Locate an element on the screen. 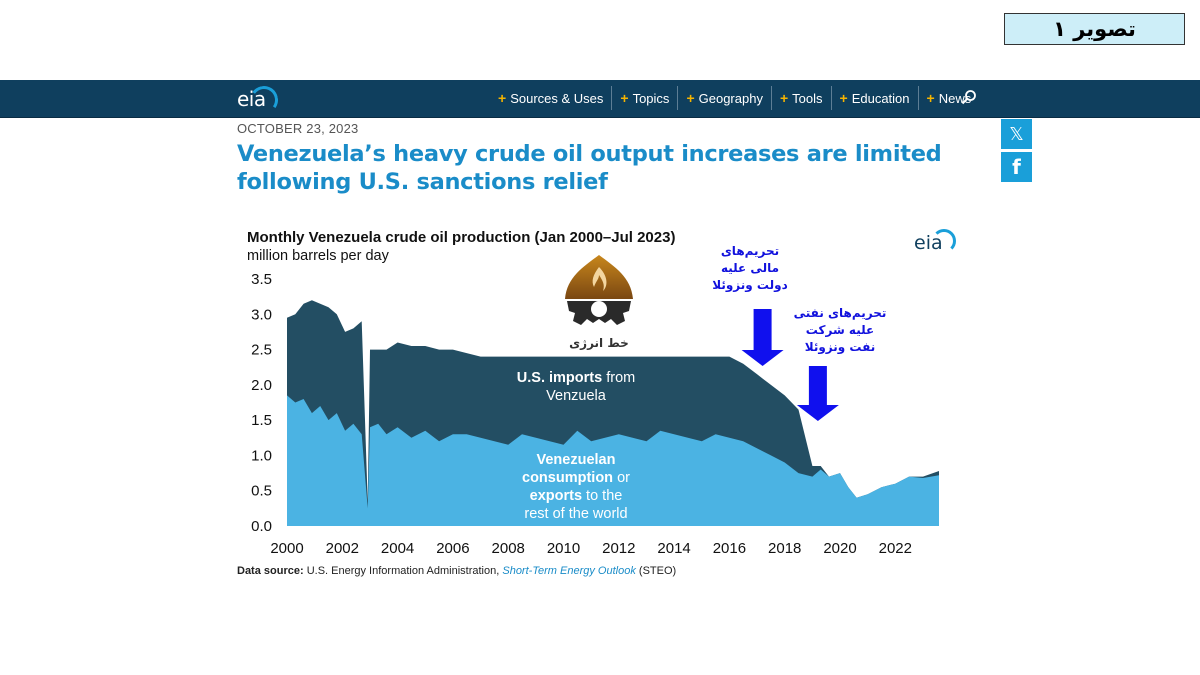  nav-label: Tools is located at coordinates (807, 98).